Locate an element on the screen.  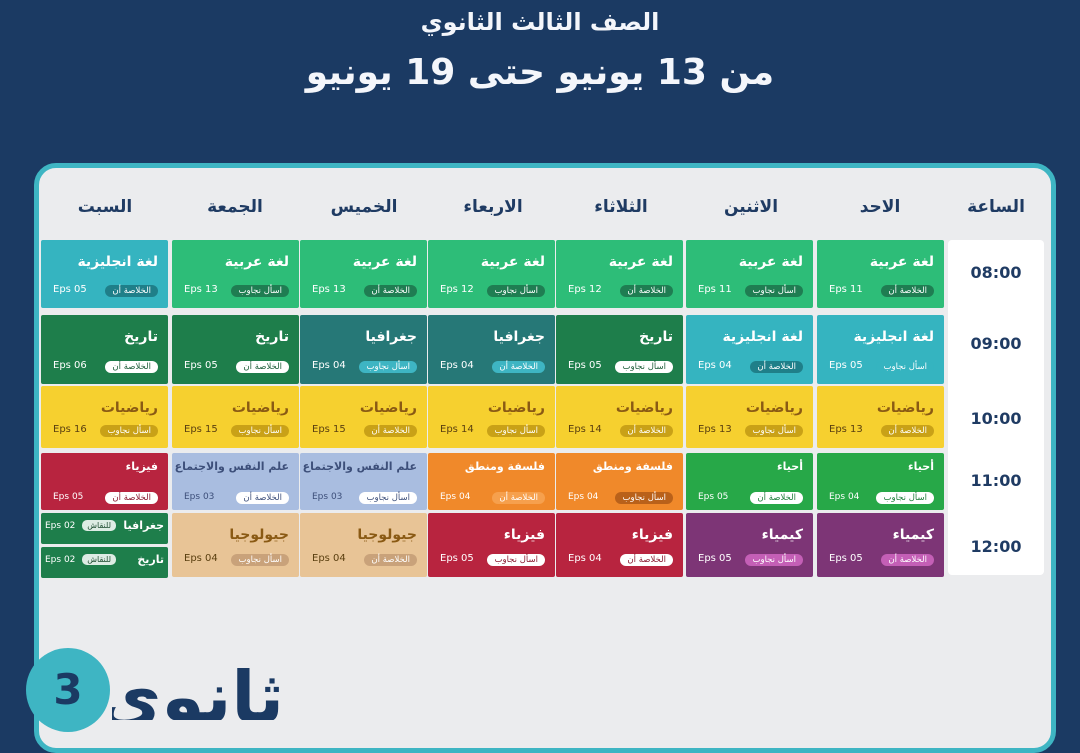
schedule-cell: لغة انجليزية Eps 04 الخلاصة أن is located at coordinates (749, 349).